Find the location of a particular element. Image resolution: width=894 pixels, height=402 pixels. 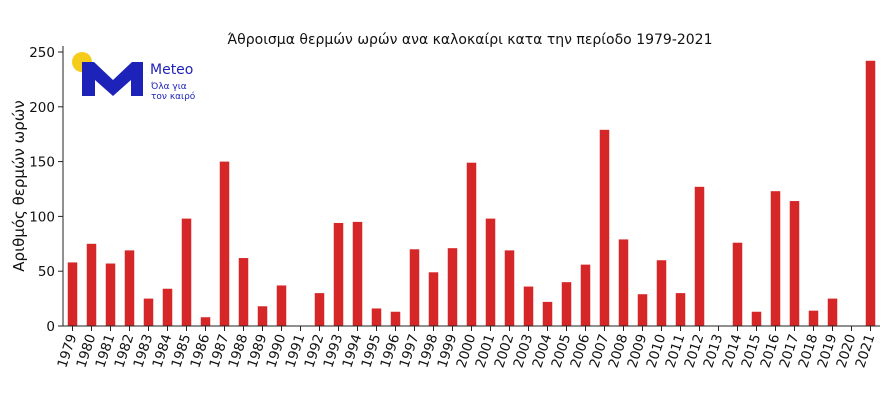

y-tick-label: 100 is located at coordinates (42, 217).